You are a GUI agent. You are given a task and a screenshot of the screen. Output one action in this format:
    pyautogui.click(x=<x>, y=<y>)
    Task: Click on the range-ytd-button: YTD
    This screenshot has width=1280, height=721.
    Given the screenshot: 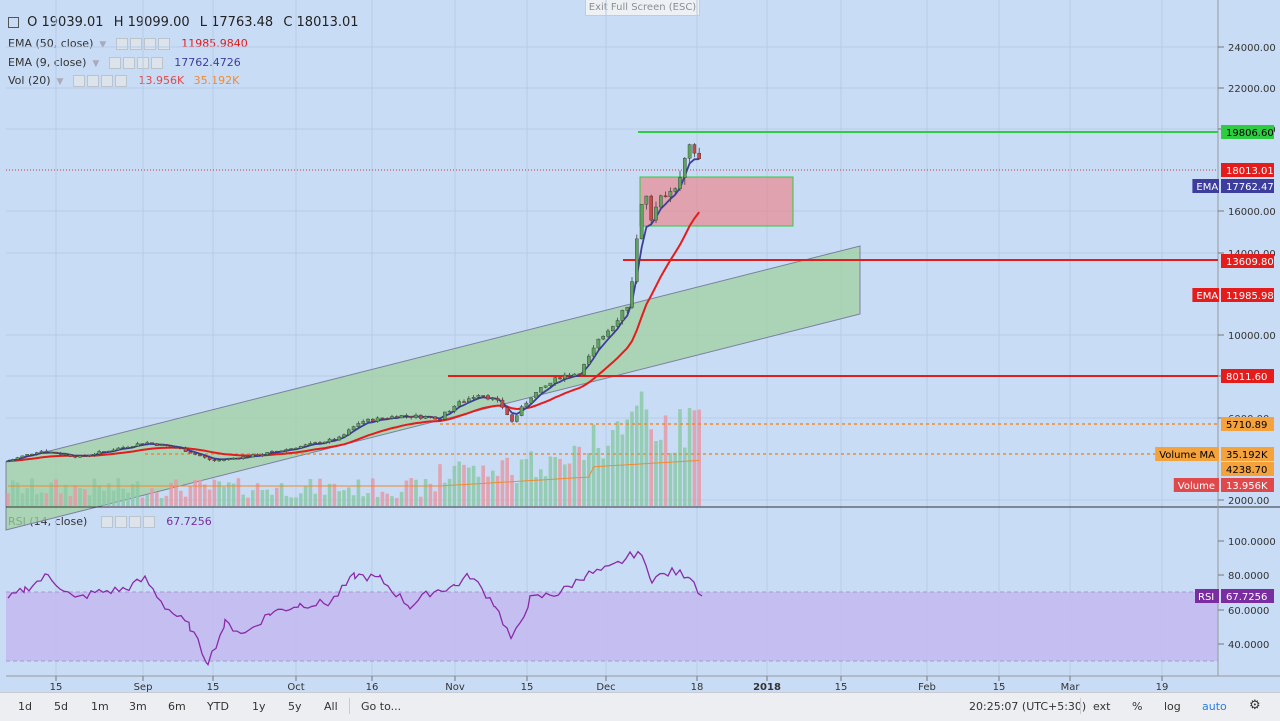 What is the action you would take?
    pyautogui.click(x=218, y=706)
    